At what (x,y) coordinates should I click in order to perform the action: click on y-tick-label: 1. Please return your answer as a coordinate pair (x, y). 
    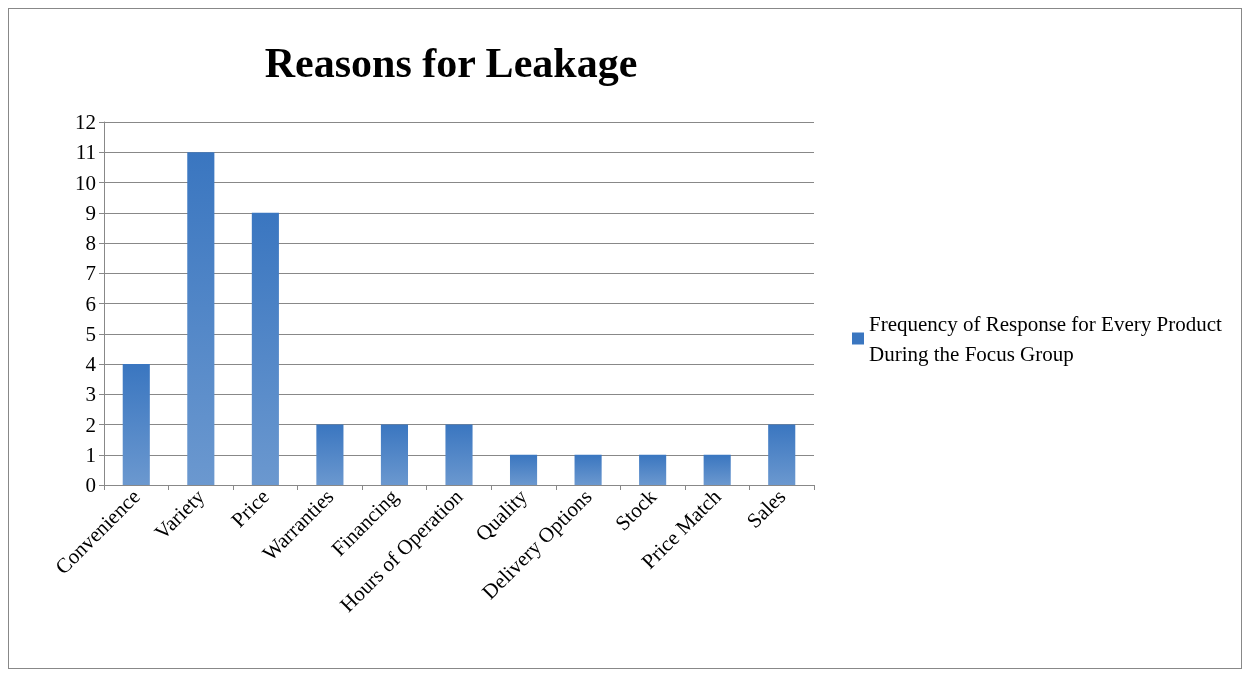
    Looking at the image, I should click on (90, 454).